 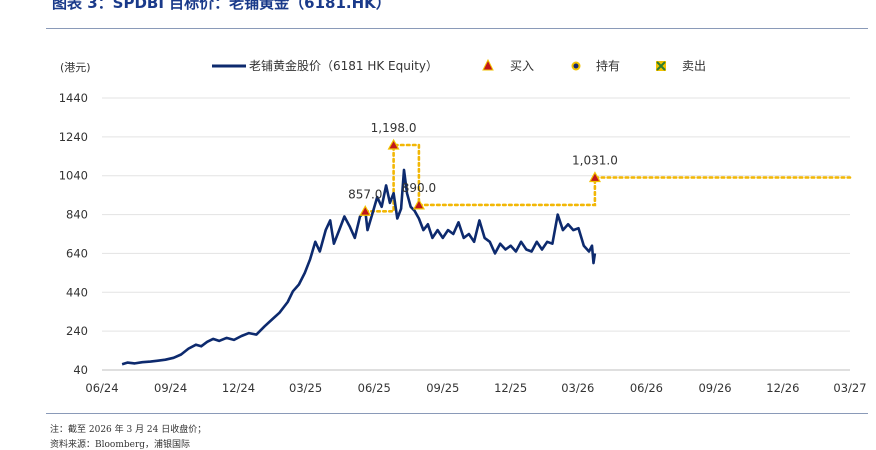 What do you see at coordinates (170, 388) in the screenshot?
I see `x-tick-label: 09/24` at bounding box center [170, 388].